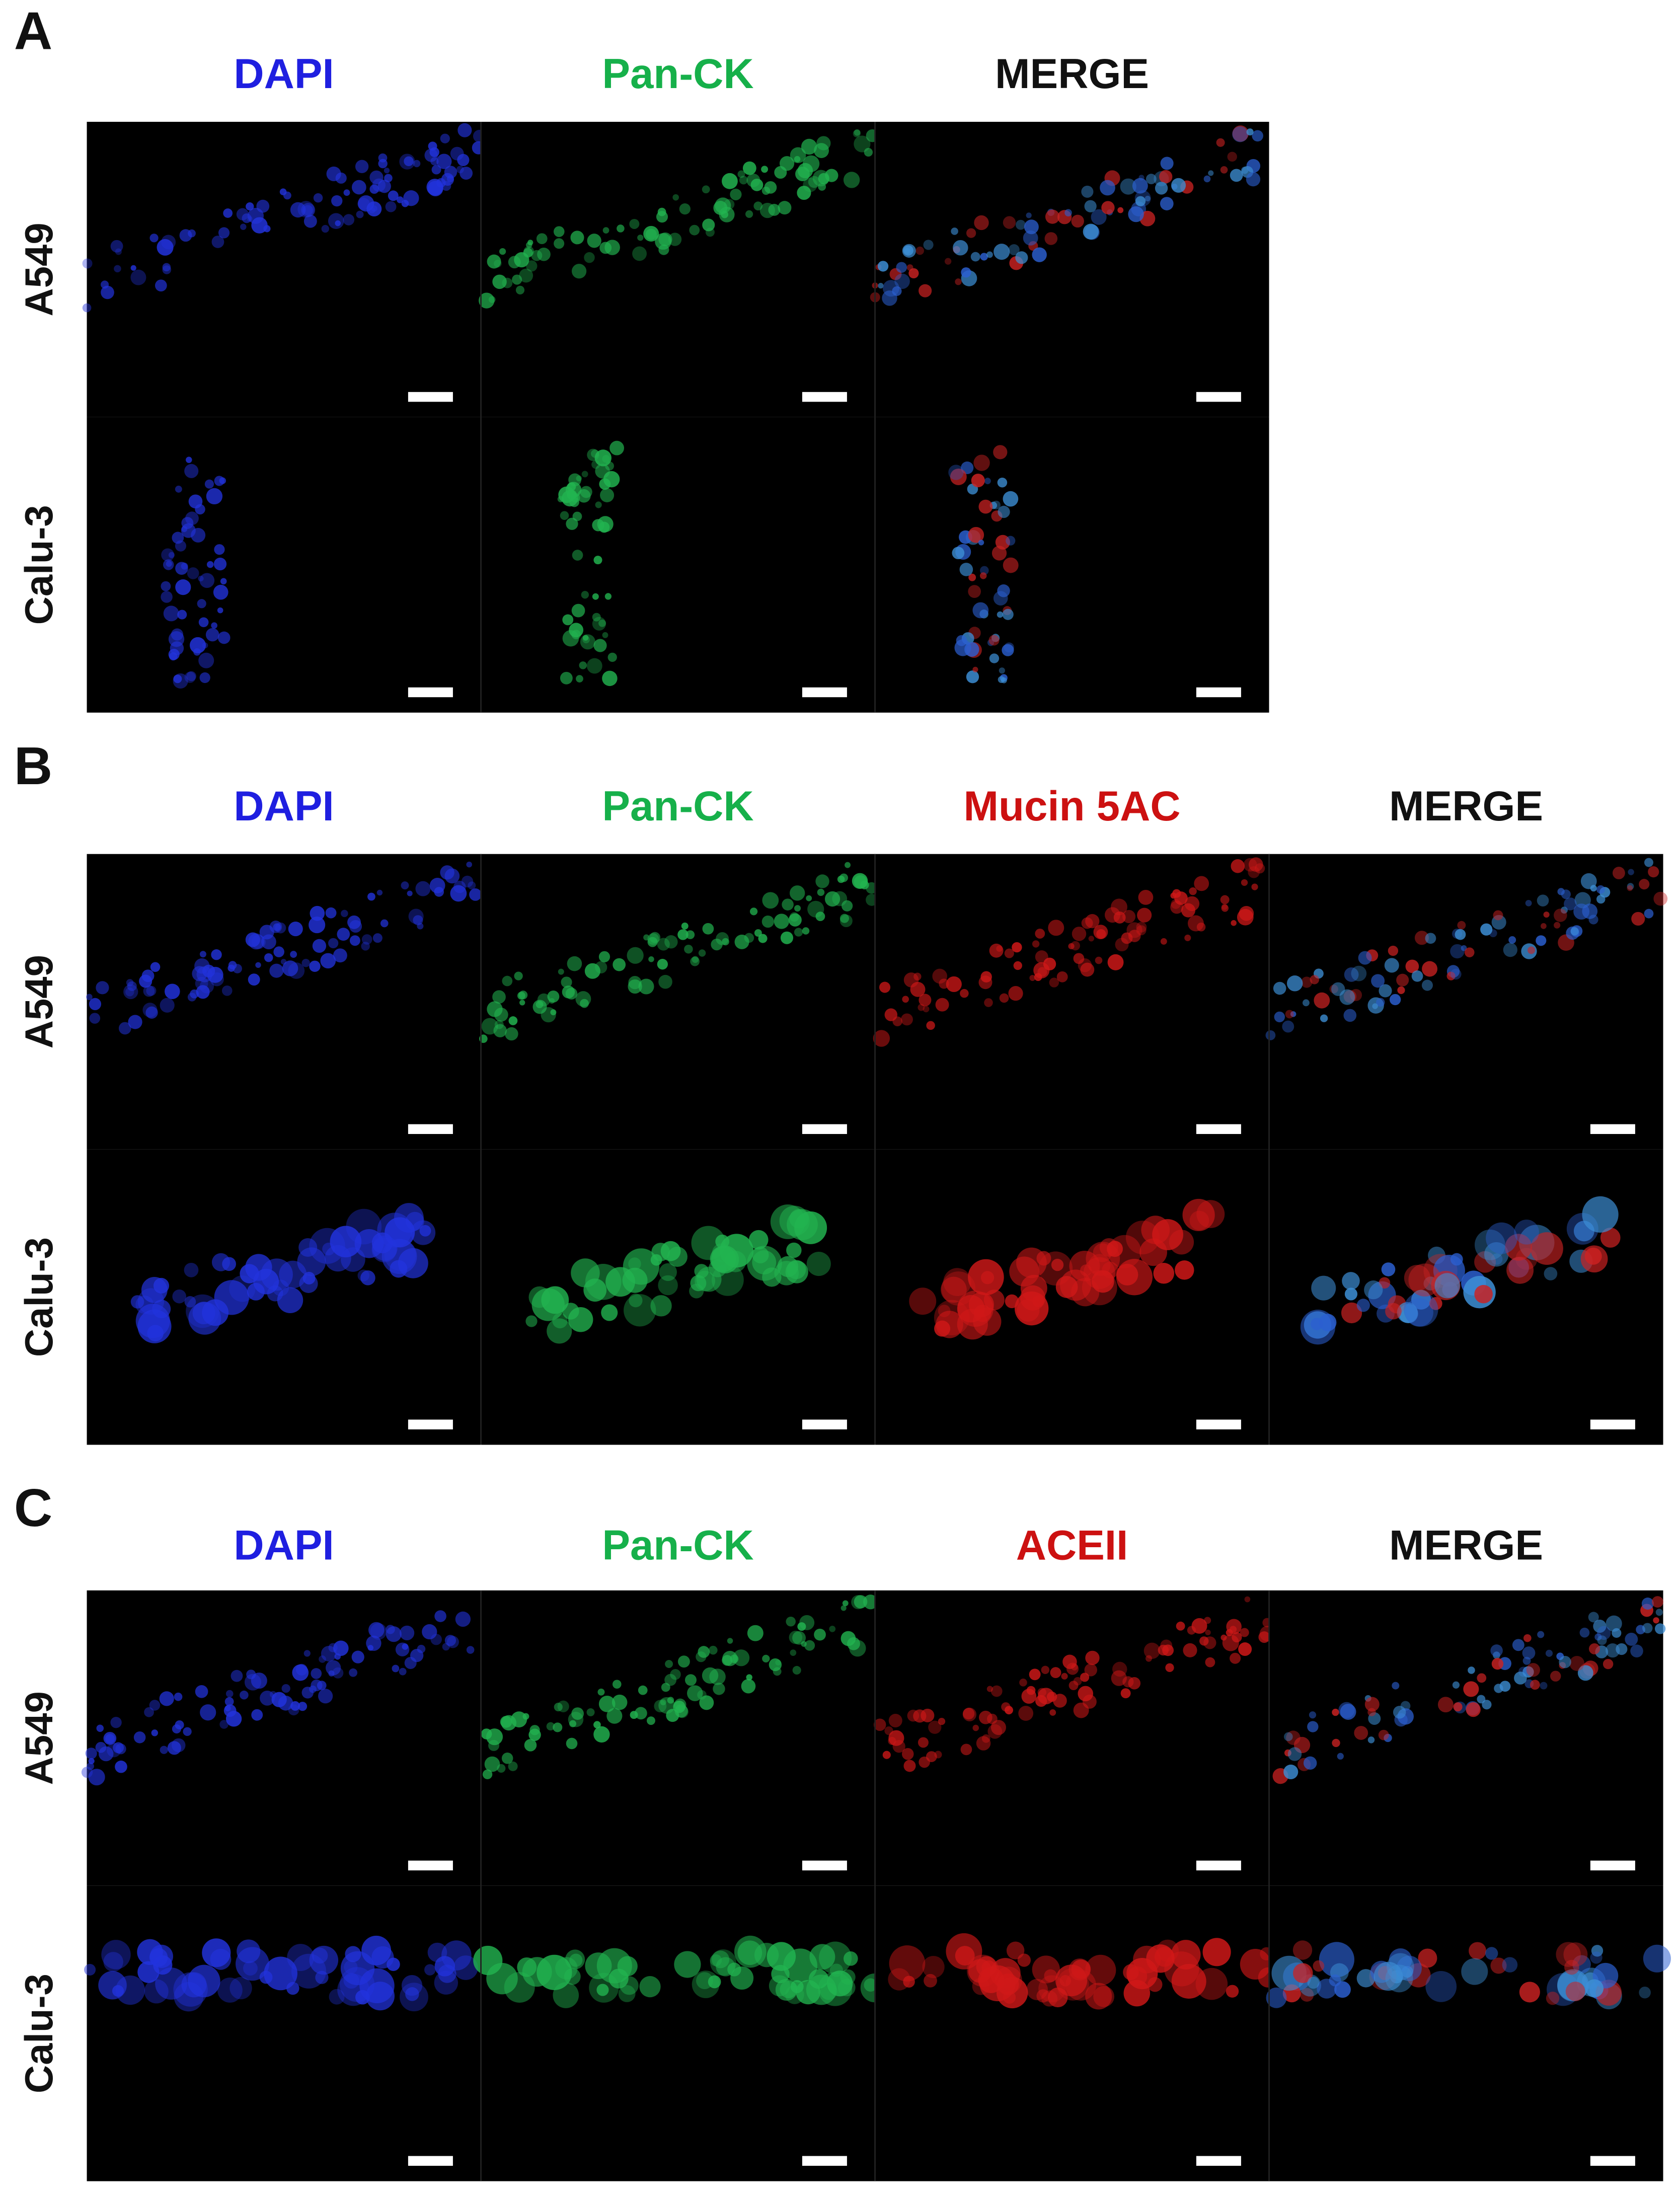  What do you see at coordinates (39, 565) in the screenshot?
I see `row-header: Calu-3` at bounding box center [39, 565].